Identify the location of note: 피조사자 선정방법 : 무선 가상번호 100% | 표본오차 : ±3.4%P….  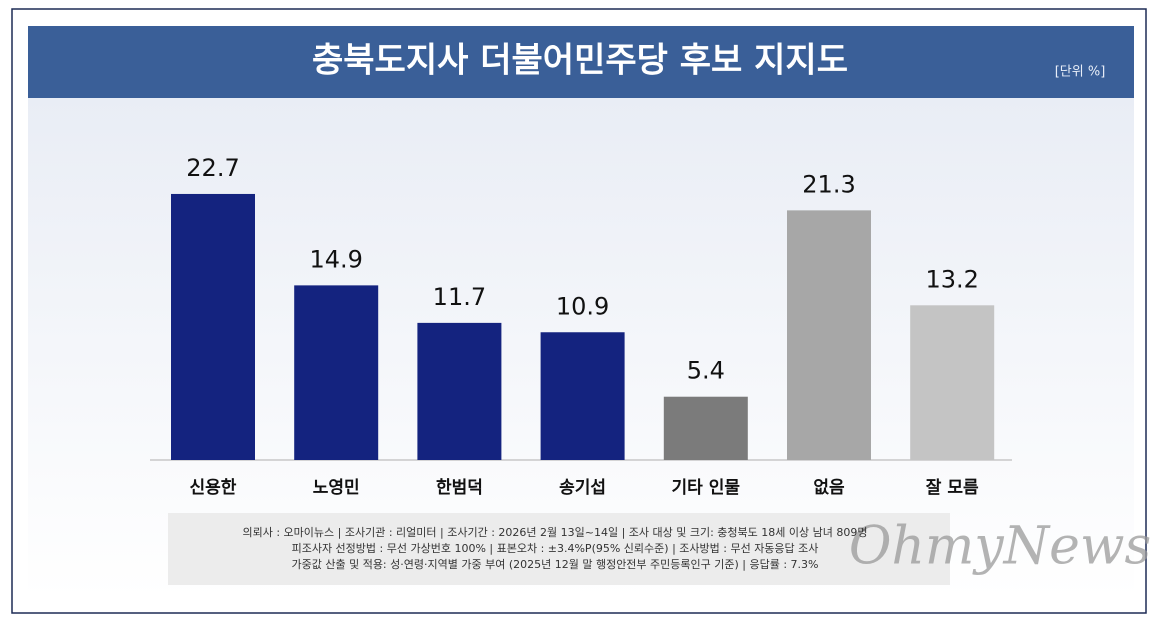
(555, 548).